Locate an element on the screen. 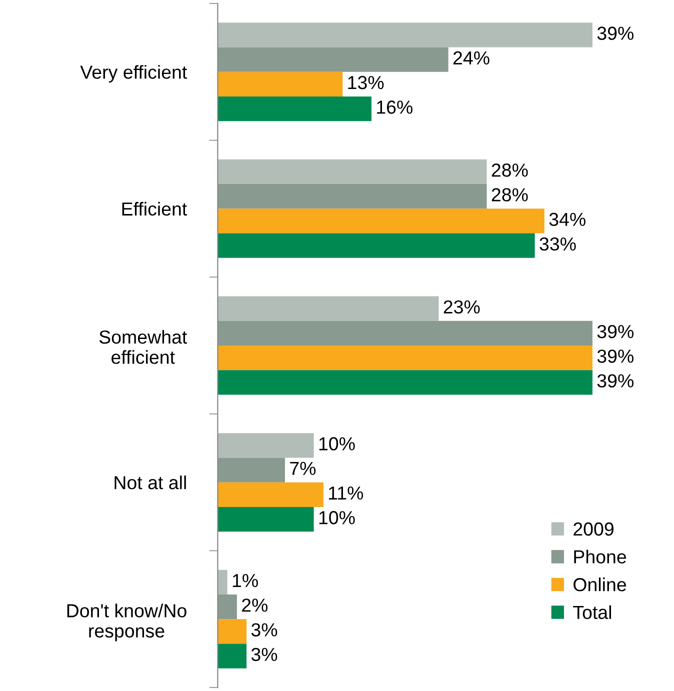 The height and width of the screenshot is (691, 674). data-label: 7% is located at coordinates (303, 468).